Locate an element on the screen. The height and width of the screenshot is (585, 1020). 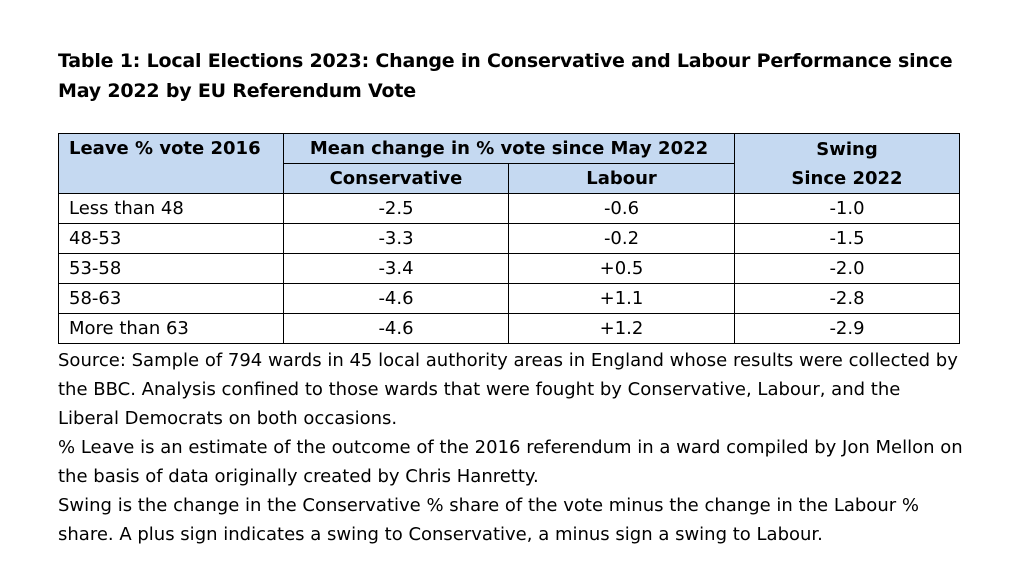
cell-leave: 48-53 is located at coordinates (171, 238).